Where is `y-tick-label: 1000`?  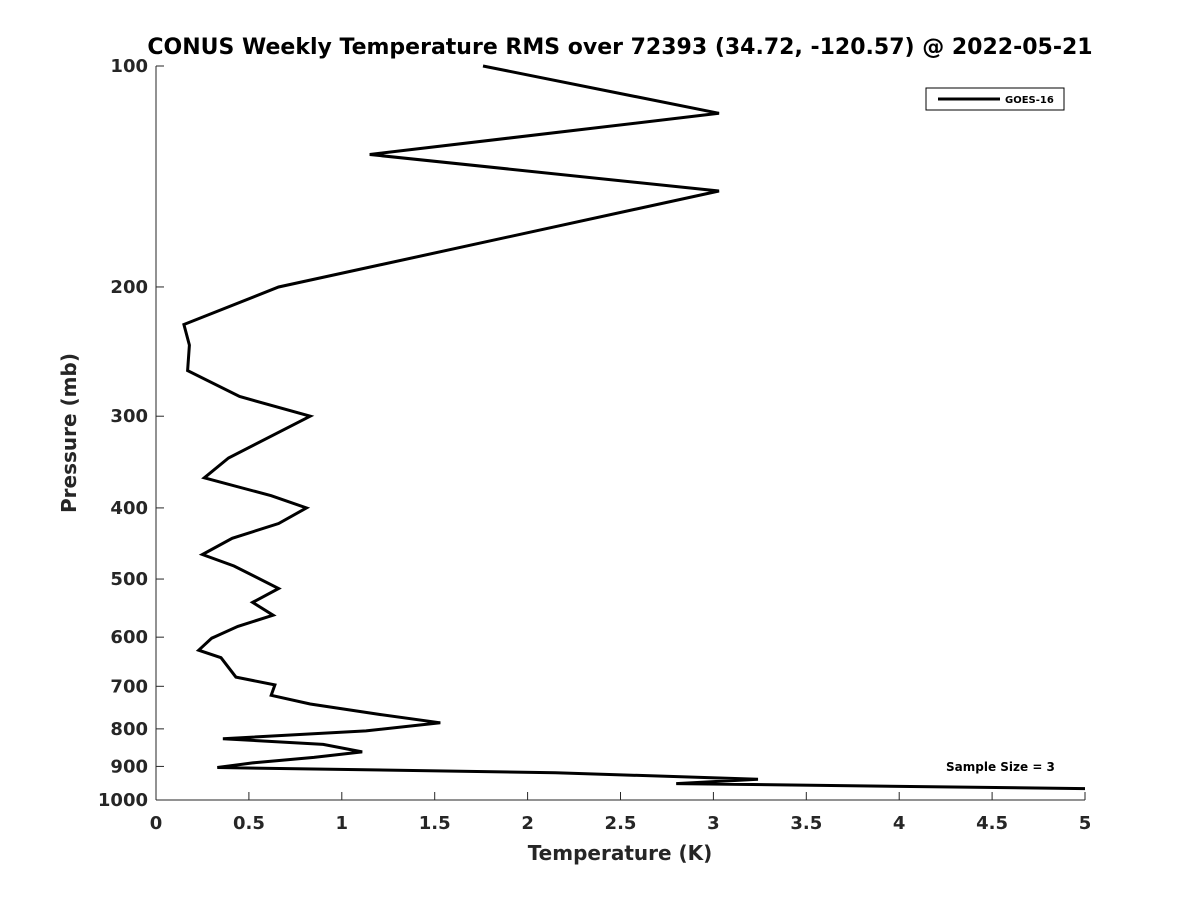 y-tick-label: 1000 is located at coordinates (123, 800).